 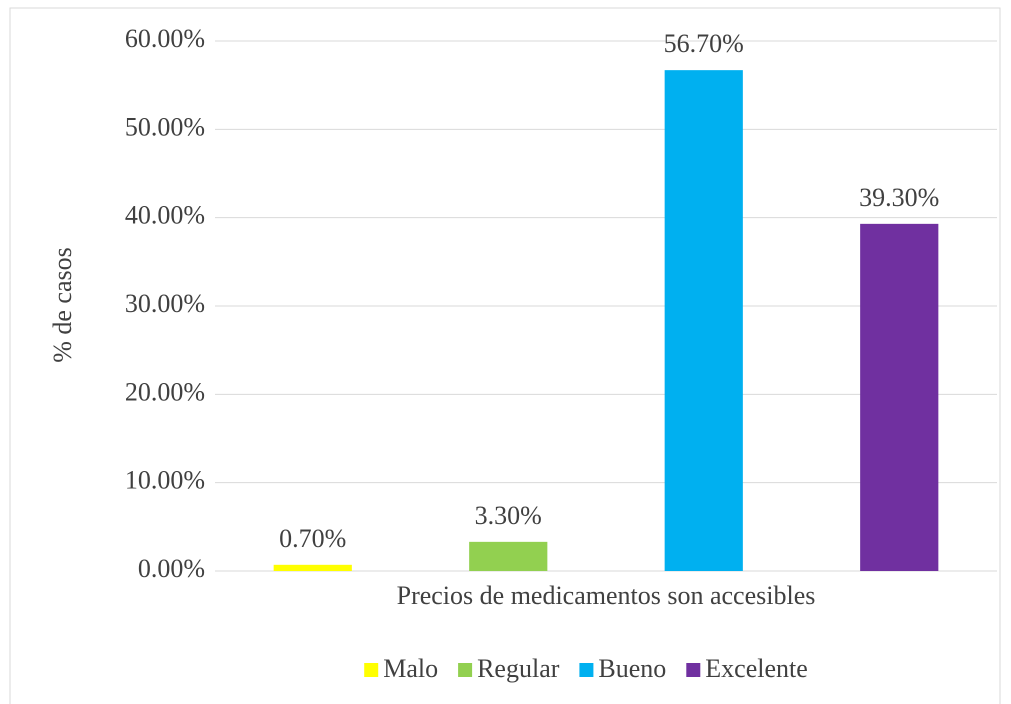 I want to click on legend-label: Bueno, so click(x=632, y=668).